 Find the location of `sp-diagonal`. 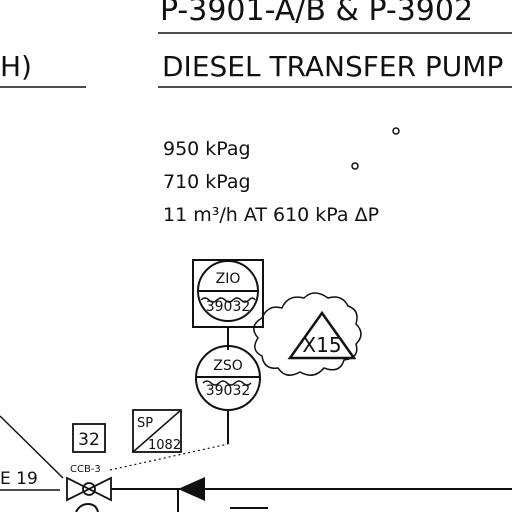

sp-diagonal is located at coordinates (157, 431).